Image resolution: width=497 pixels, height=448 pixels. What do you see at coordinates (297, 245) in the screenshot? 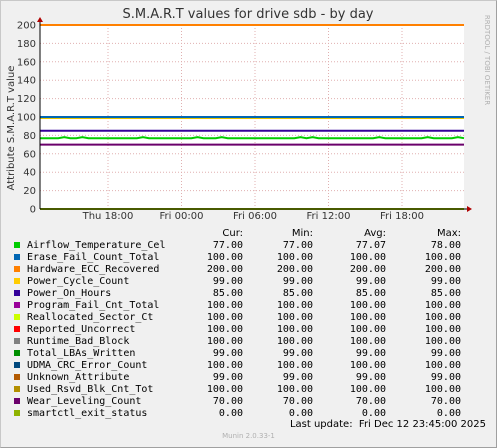
I see `legend-value-min: 77.00` at bounding box center [297, 245].